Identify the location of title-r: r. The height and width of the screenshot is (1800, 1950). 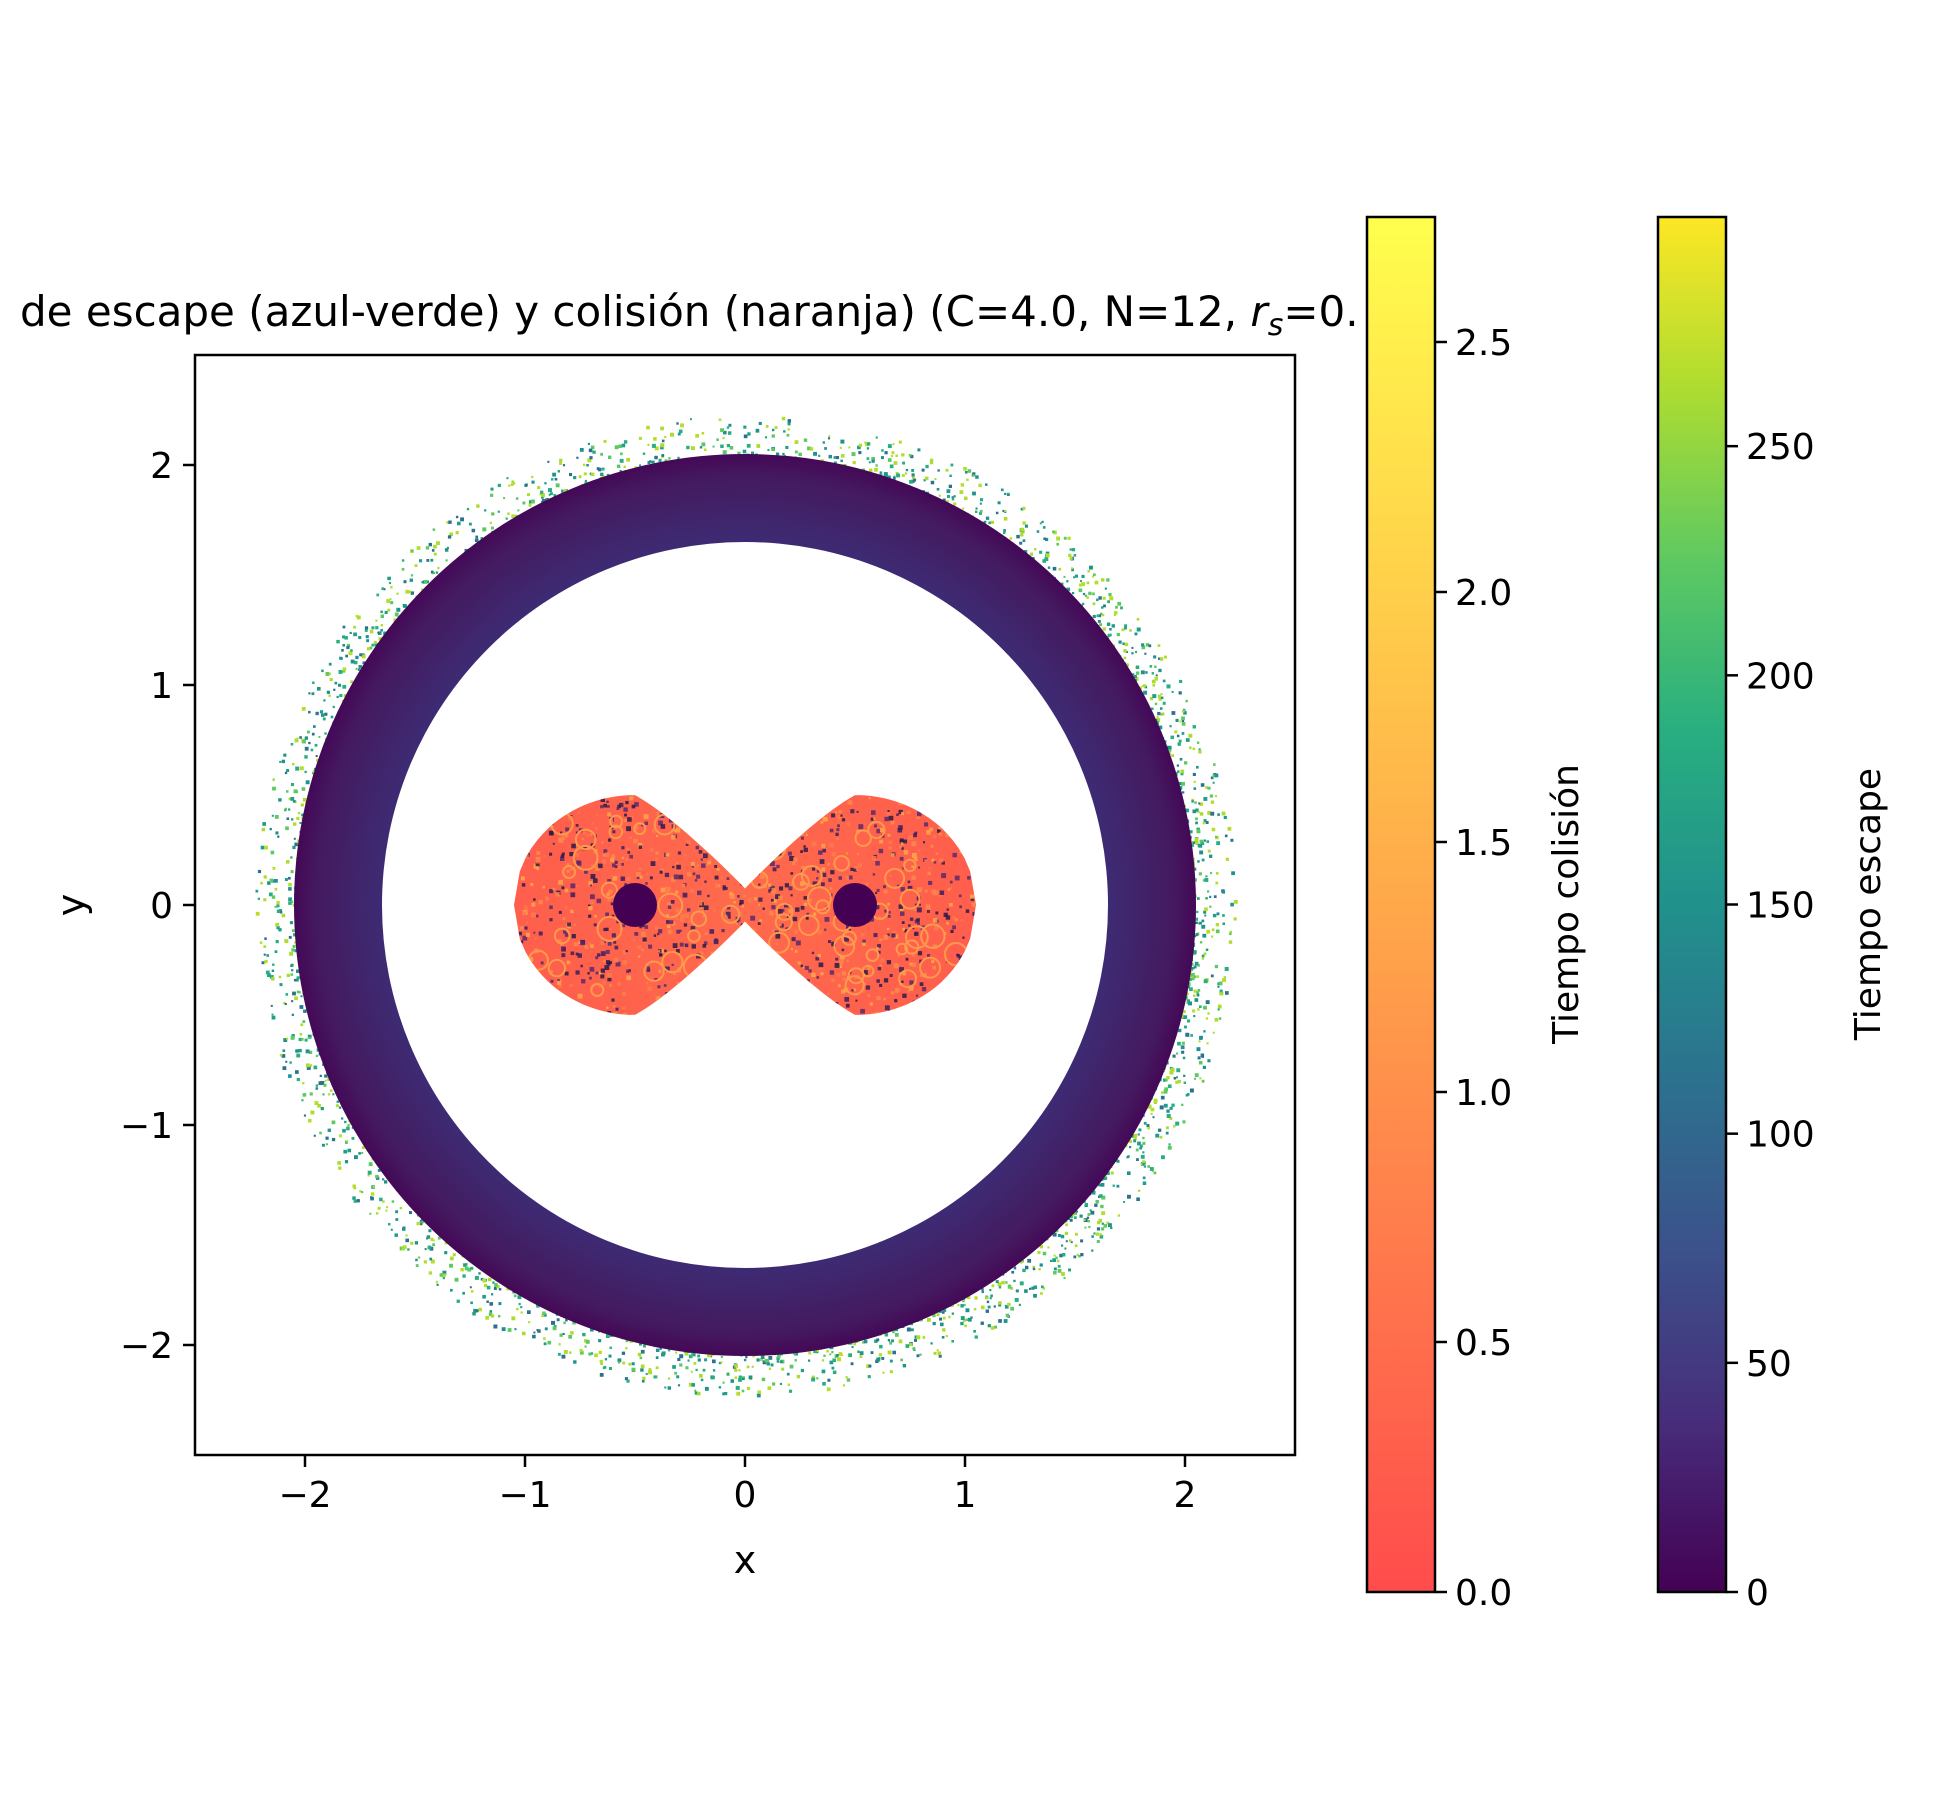
(1260, 311).